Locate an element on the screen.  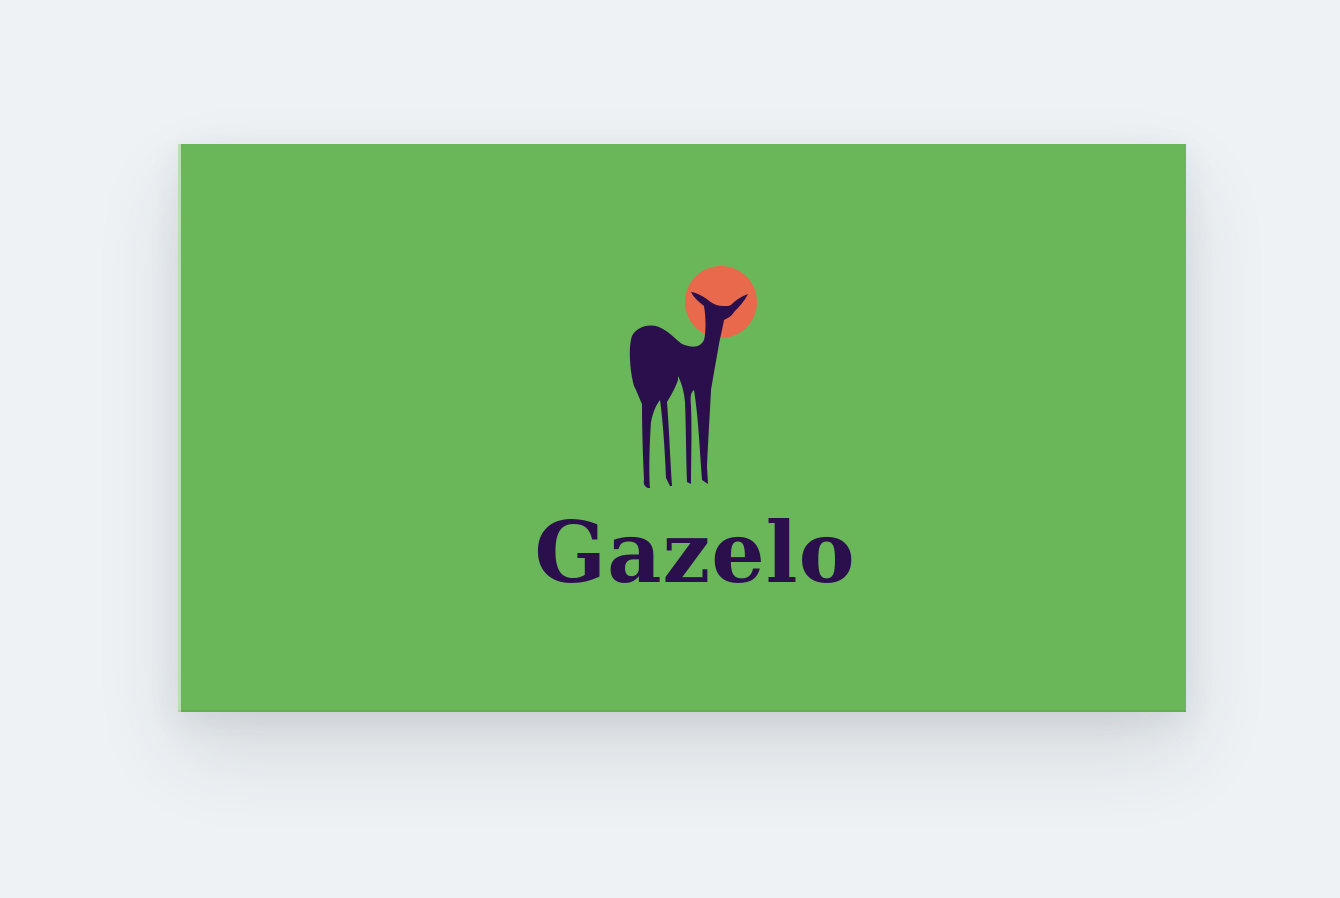
gazelle-silhouette-icon is located at coordinates (688, 390).